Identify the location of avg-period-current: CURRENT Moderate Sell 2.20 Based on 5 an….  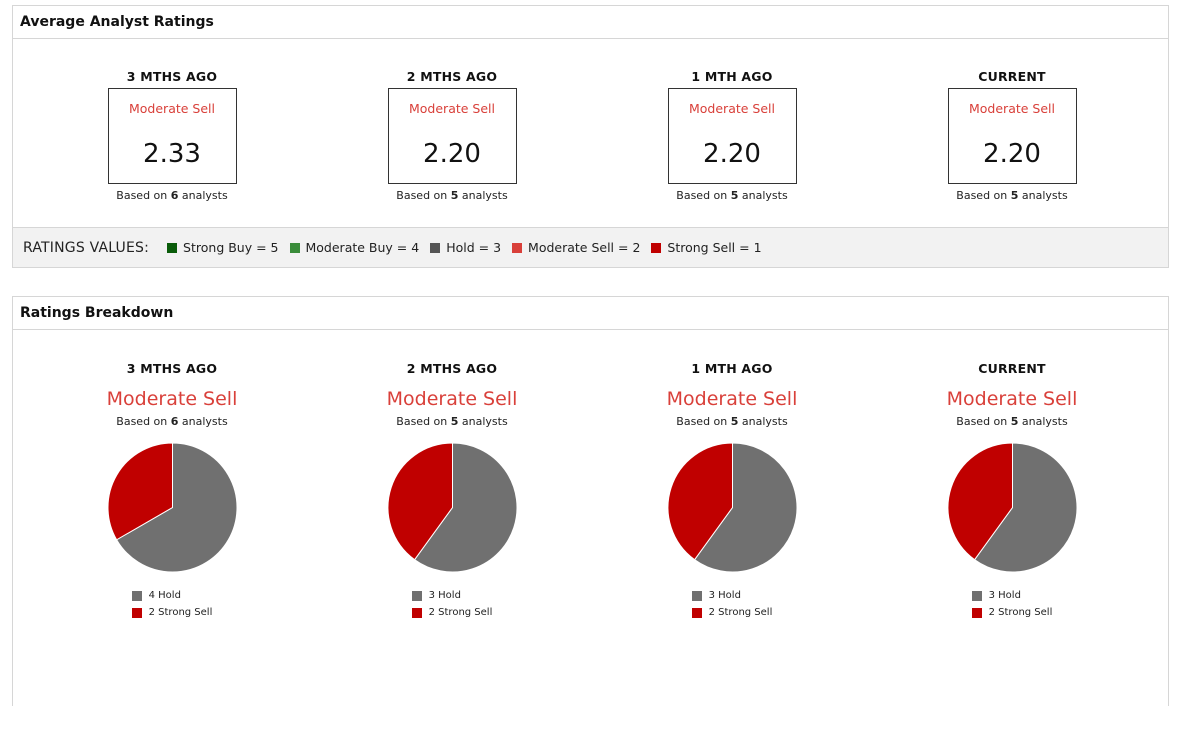
(1012, 135).